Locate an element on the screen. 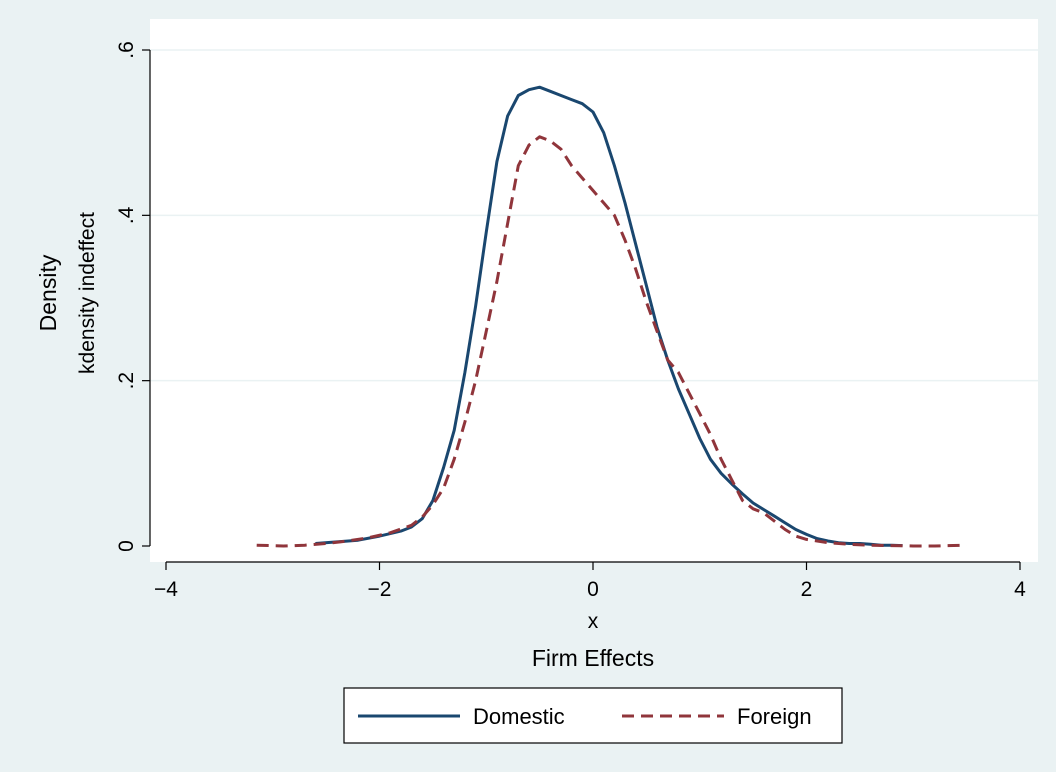  y-tick-label: .2 is located at coordinates (126, 381).